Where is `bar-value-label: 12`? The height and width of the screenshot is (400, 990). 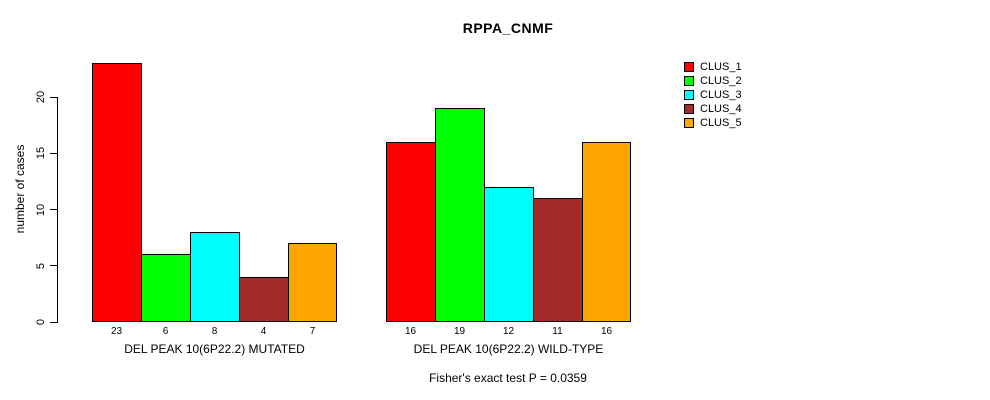
bar-value-label: 12 is located at coordinates (508, 331).